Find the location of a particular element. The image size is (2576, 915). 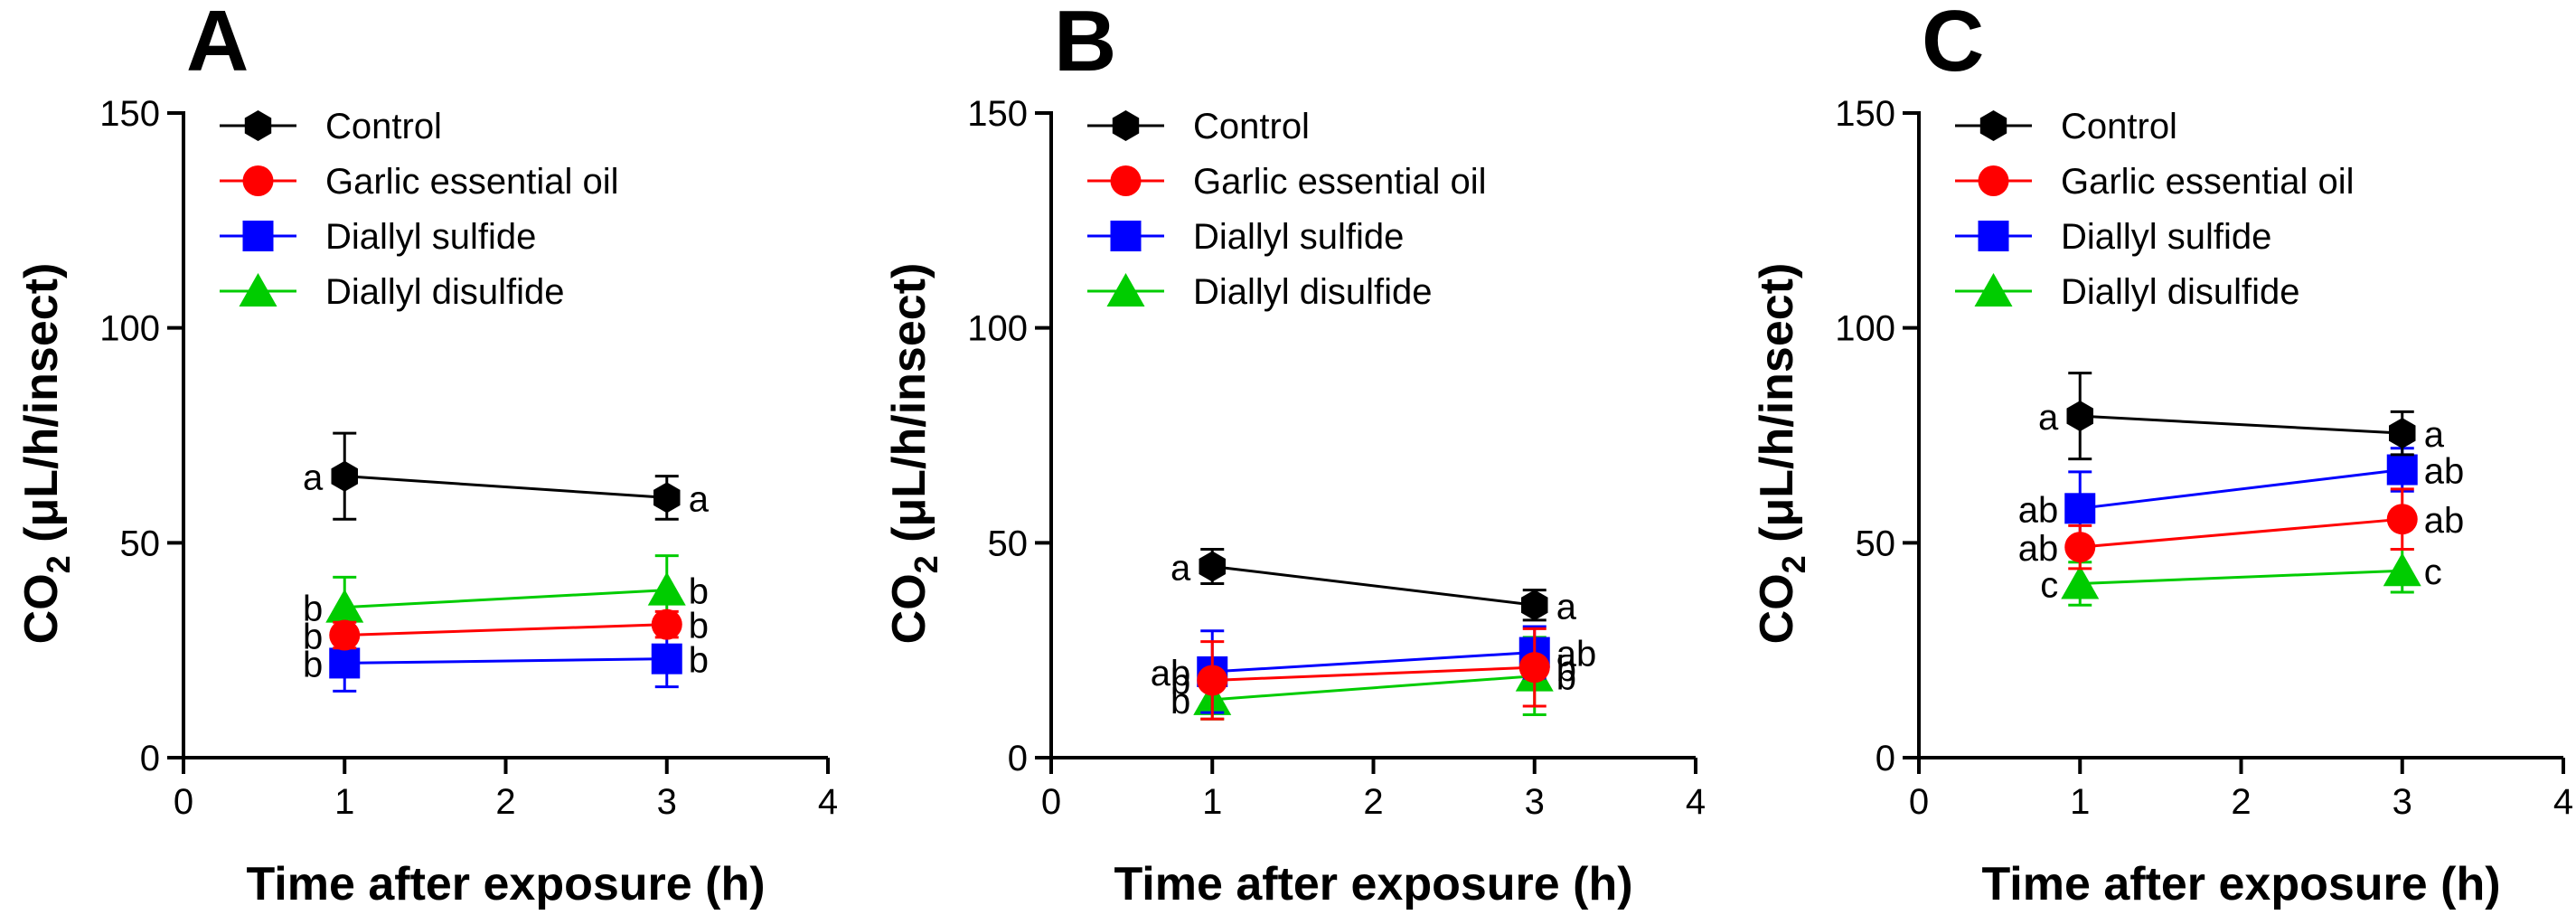

y-tick-label: 150 is located at coordinates (998, 114).